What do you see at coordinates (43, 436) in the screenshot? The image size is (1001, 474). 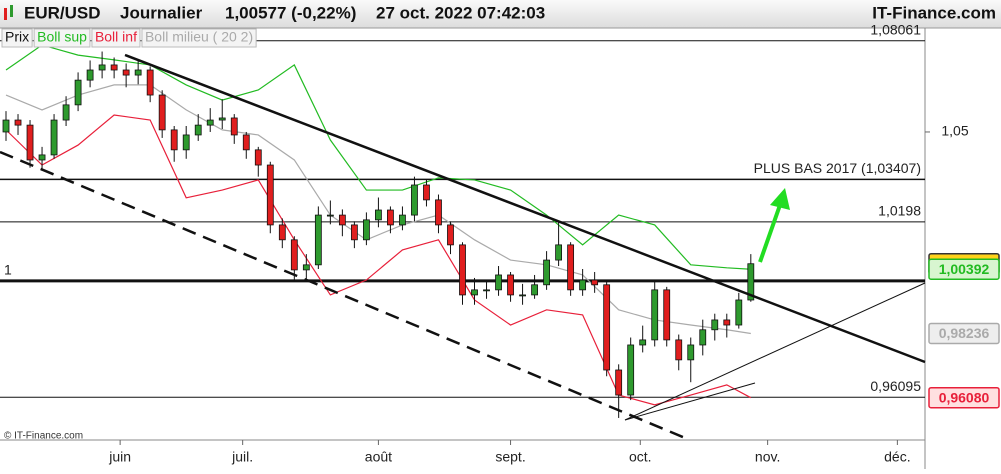 I see `footer: © IT-Finance.com` at bounding box center [43, 436].